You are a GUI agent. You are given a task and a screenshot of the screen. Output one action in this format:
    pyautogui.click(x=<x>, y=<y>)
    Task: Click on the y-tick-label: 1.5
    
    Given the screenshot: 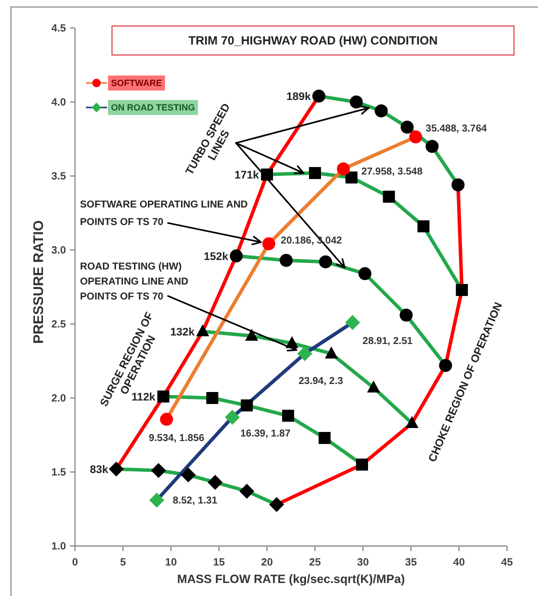 What is the action you would take?
    pyautogui.click(x=58, y=472)
    